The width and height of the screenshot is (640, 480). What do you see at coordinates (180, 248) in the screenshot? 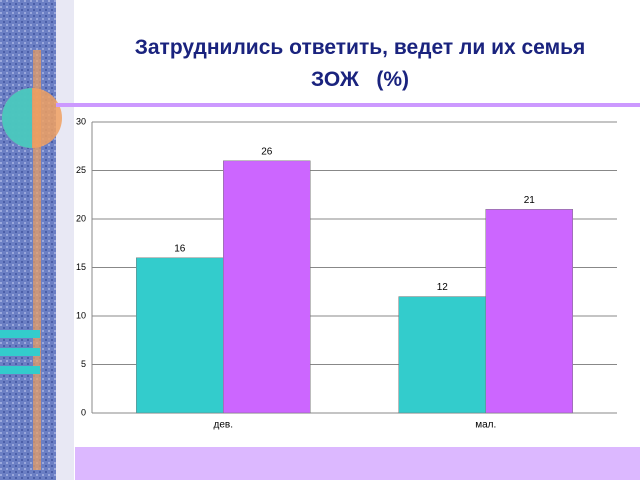
I see `data-label: 16` at bounding box center [180, 248].